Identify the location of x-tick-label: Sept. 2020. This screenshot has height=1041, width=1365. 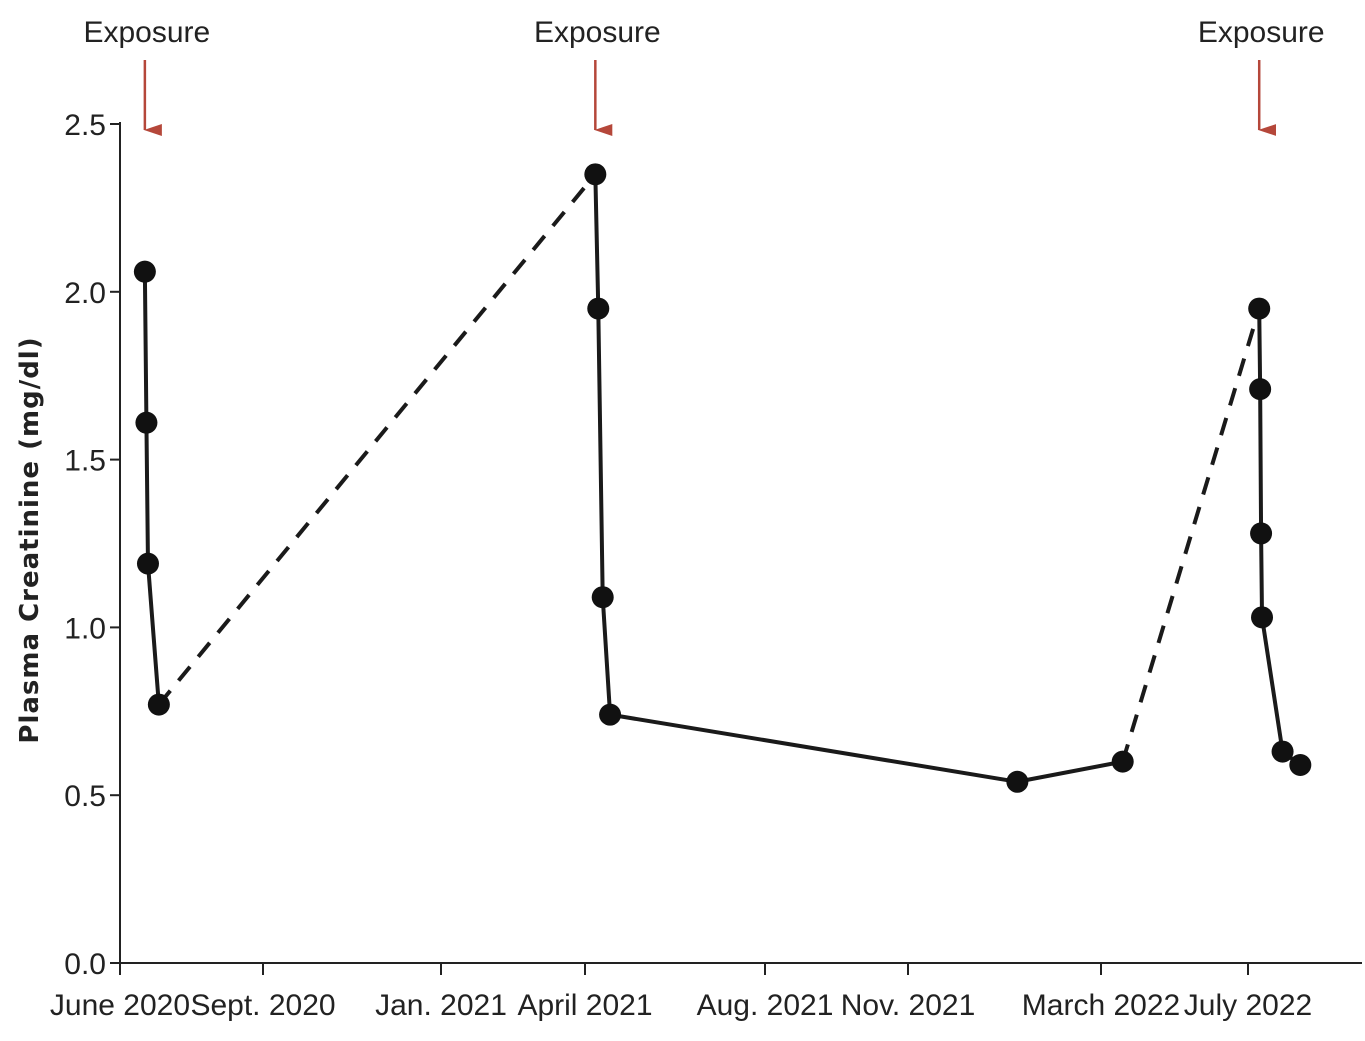
(262, 1005).